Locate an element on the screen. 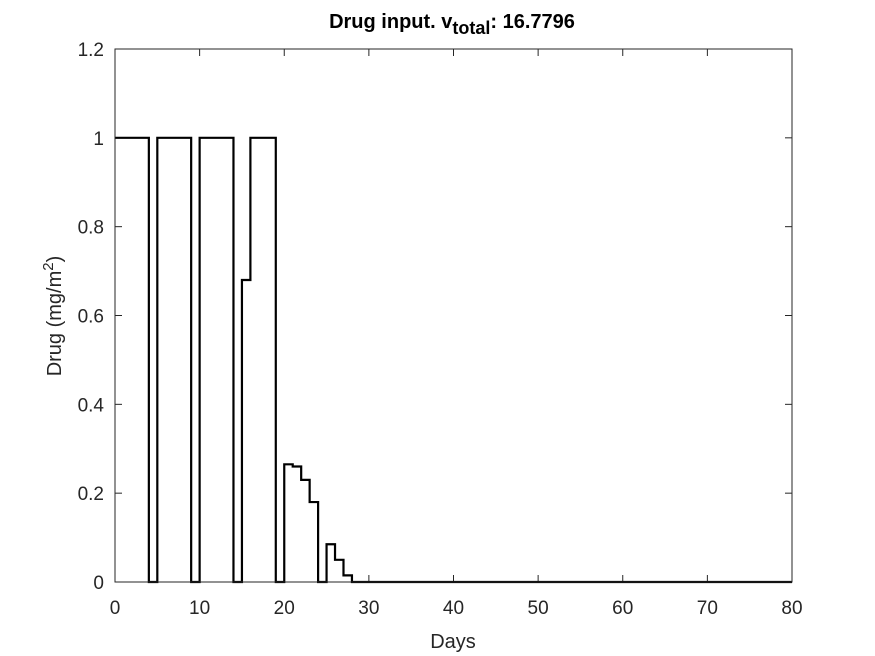  y-axis-title-superscript: 2 is located at coordinates (48, 266).